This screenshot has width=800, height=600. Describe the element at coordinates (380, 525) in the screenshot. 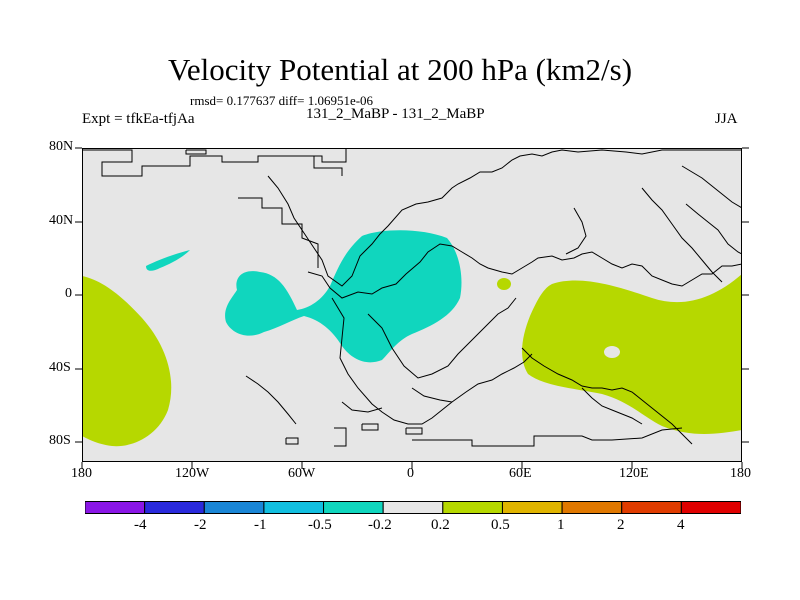

I see `colorbar-label-neg02: -0.2` at that location.